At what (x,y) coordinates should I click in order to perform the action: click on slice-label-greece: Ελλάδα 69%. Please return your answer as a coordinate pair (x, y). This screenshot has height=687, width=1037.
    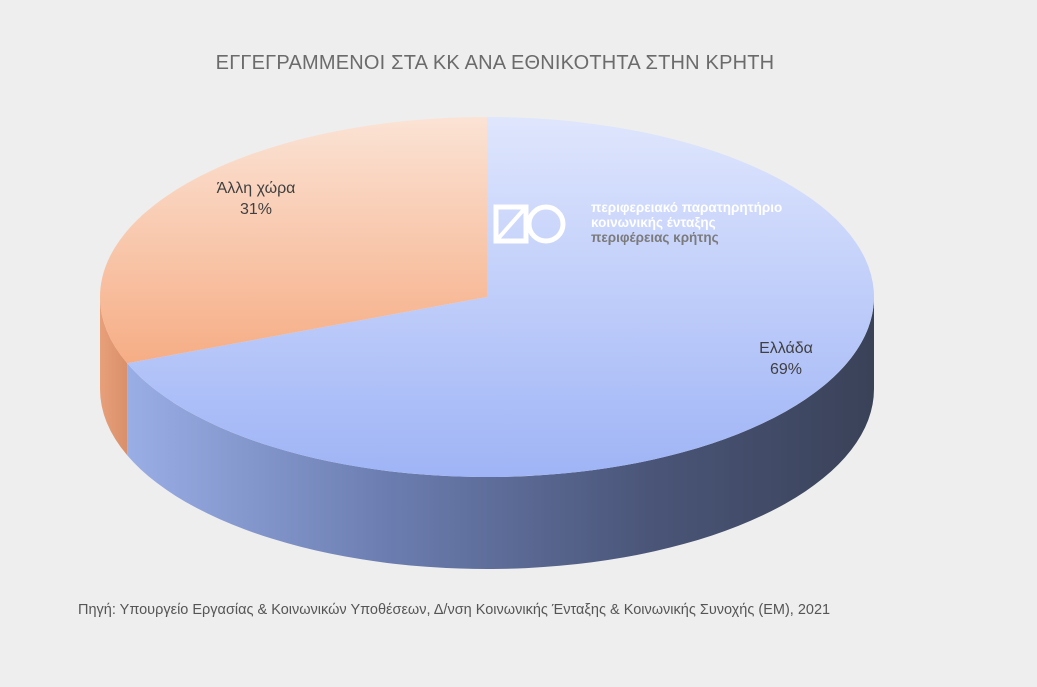
    Looking at the image, I should click on (786, 359).